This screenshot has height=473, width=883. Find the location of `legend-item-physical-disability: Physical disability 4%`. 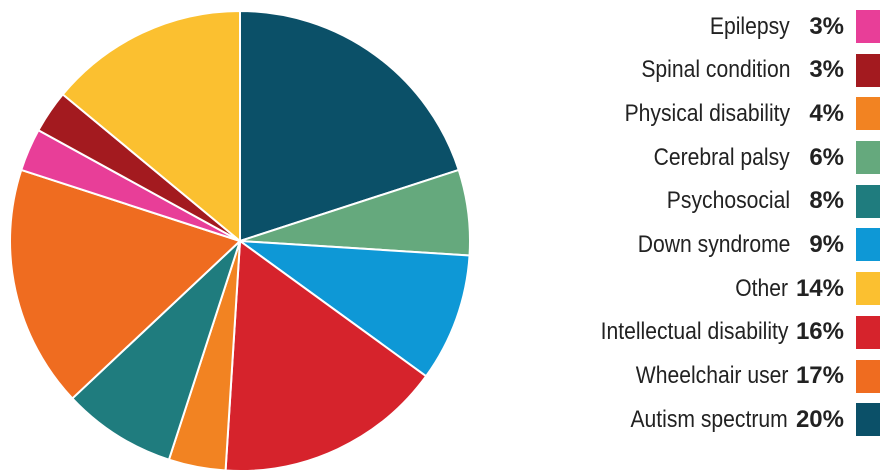

legend-item-physical-disability: Physical disability 4% is located at coordinates (675, 114).